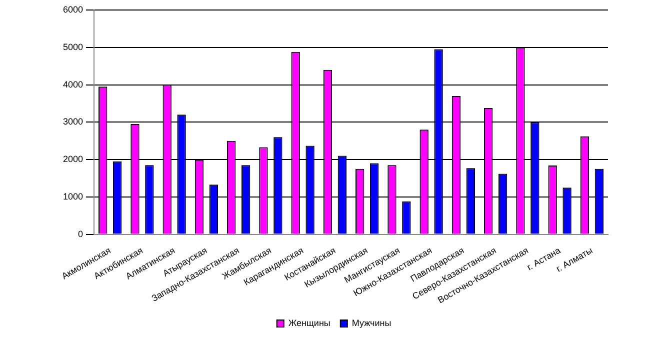 The width and height of the screenshot is (658, 338). I want to click on y-tick-label: 5000, so click(73, 47).